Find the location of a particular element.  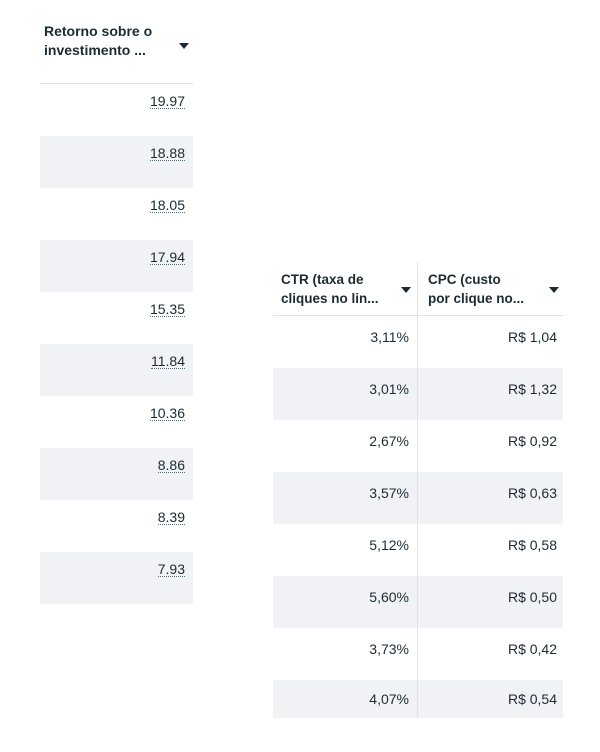

roas-value: 17.94 is located at coordinates (167, 257).